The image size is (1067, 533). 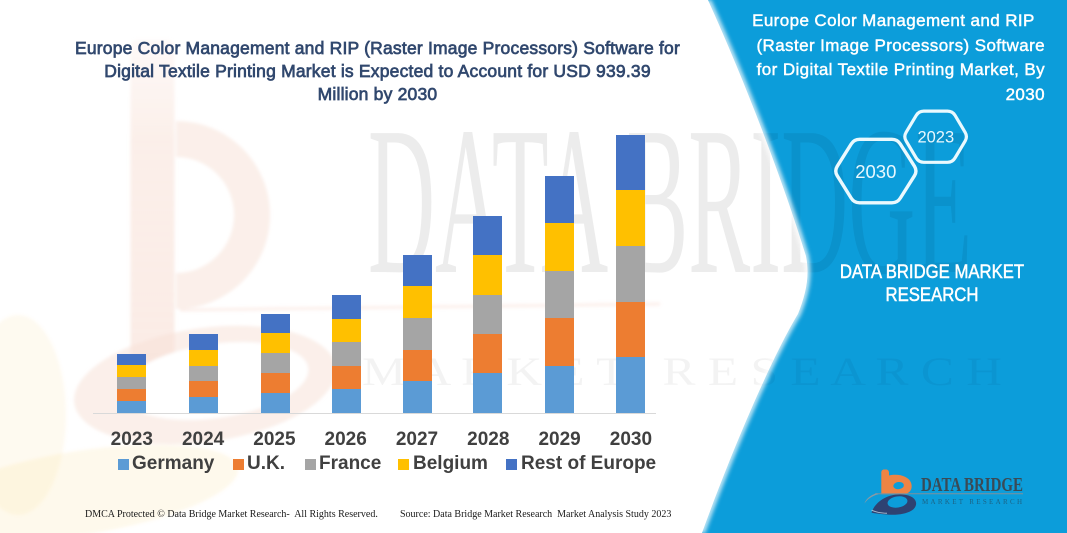 I want to click on svg-text: DATA BRIDGE, so click(x=972, y=485).